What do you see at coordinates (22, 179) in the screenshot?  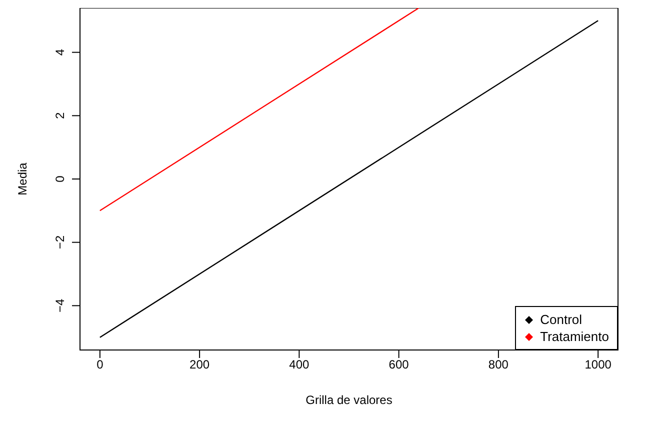 I see `y-axis-title: Media` at bounding box center [22, 179].